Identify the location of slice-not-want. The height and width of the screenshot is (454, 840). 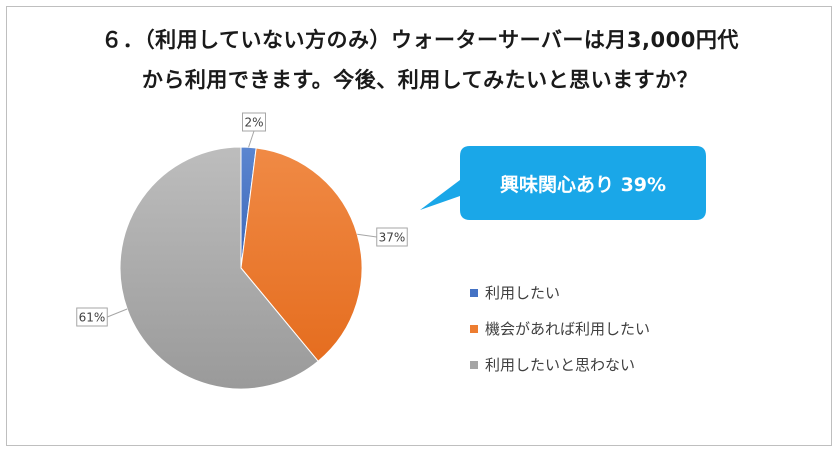
(219, 268).